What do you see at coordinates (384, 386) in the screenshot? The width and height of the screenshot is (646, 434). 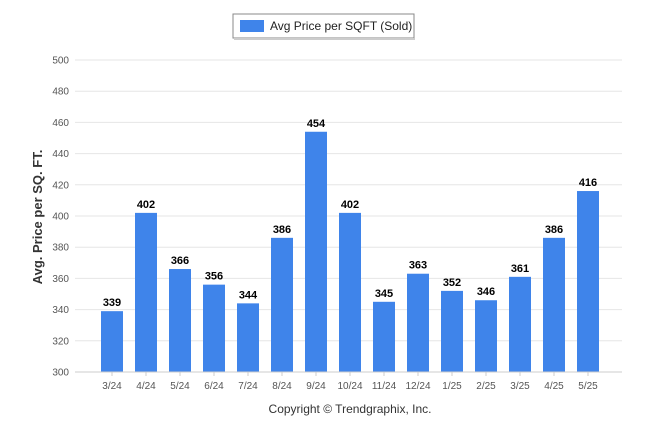 I see `x-tick-label: 11/24` at bounding box center [384, 386].